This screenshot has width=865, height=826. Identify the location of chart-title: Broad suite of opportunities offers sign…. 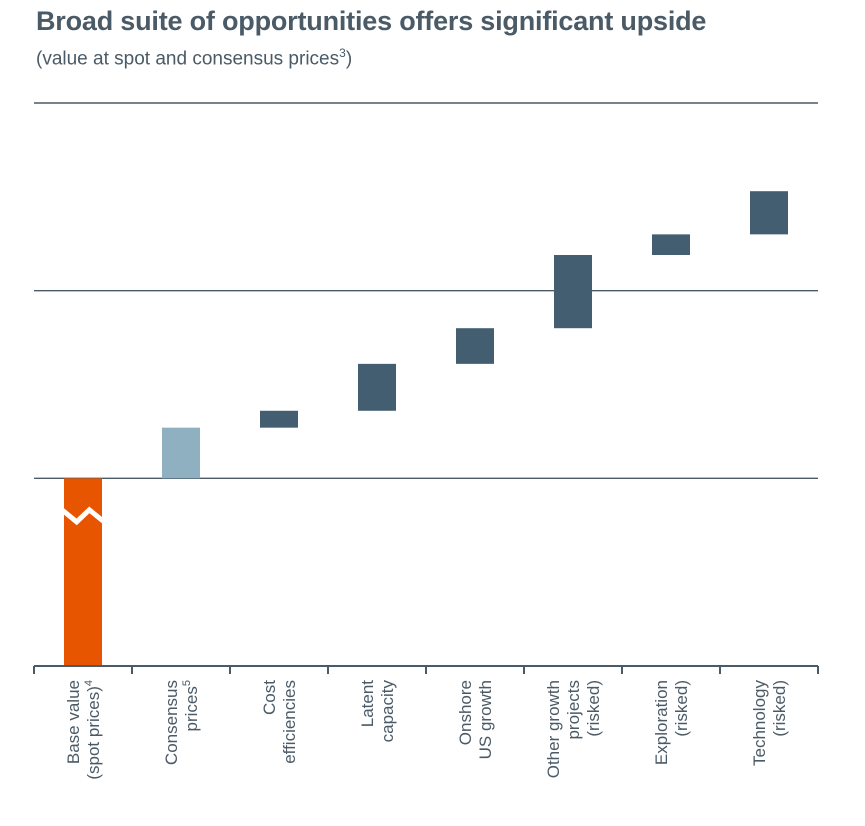
(371, 21).